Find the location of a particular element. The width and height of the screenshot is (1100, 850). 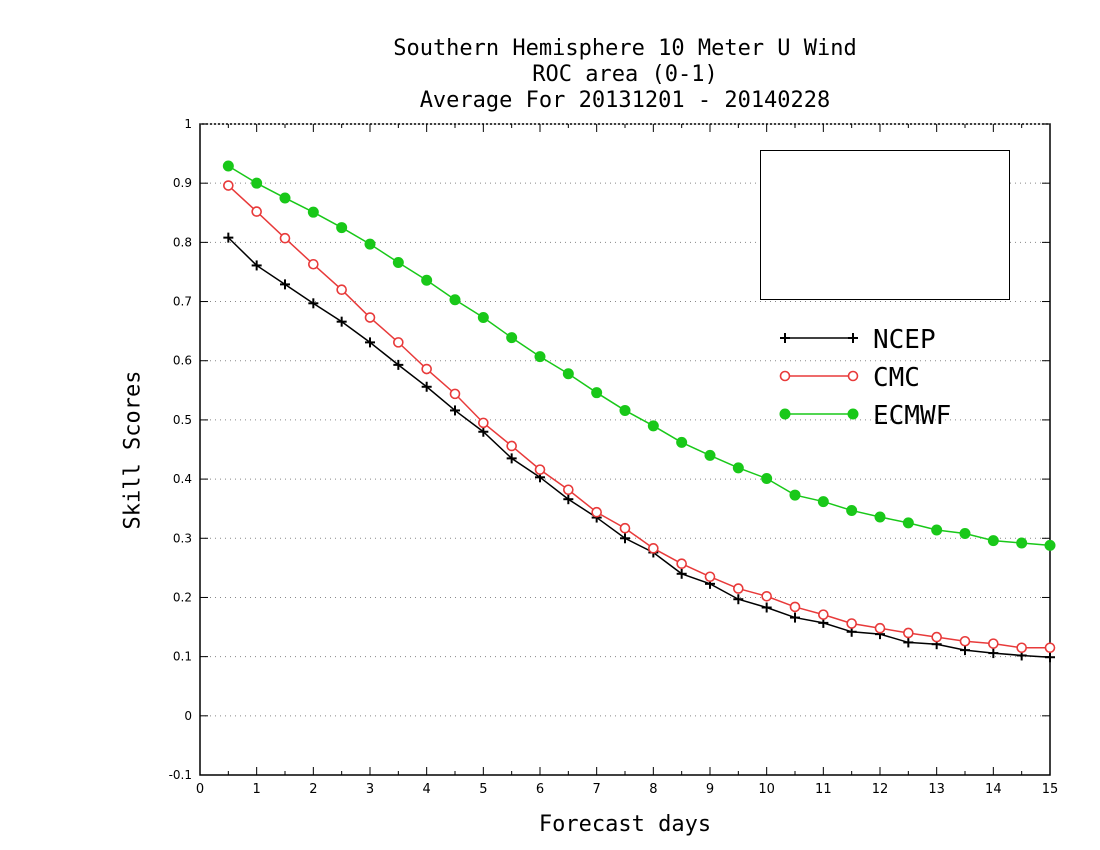

chart-subtitle-1: ROC area (0-1) is located at coordinates (625, 74).